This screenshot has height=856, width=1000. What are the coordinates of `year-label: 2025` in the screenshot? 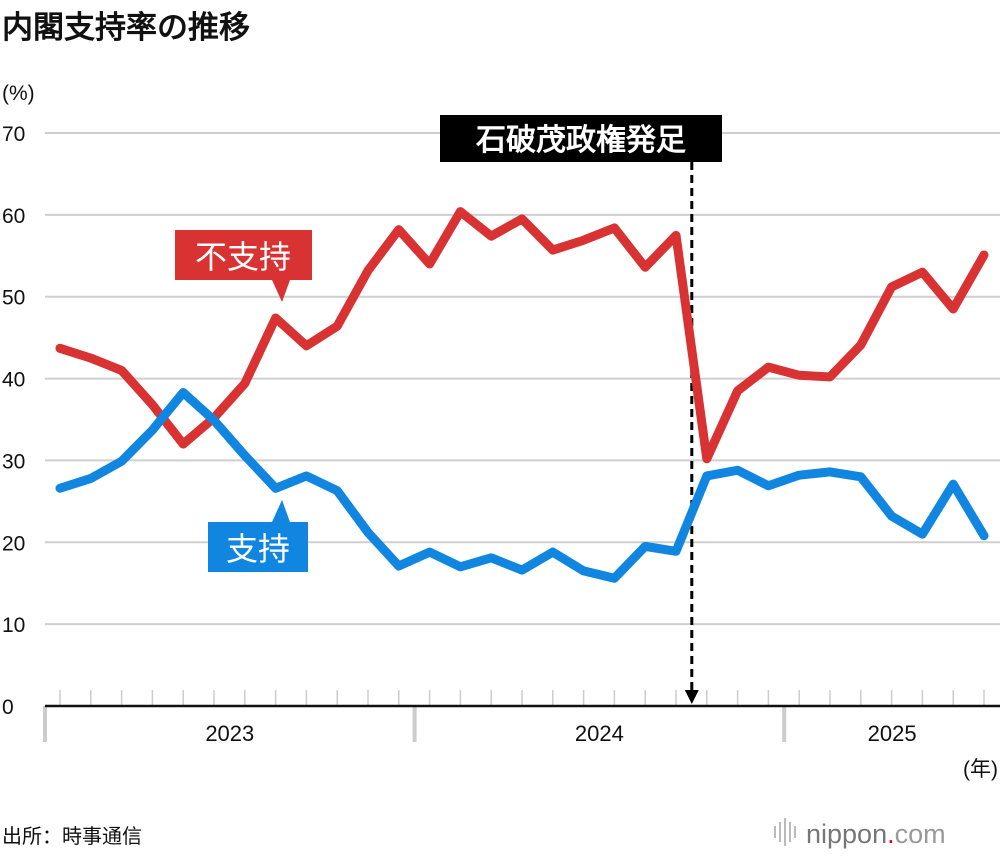 It's located at (892, 733).